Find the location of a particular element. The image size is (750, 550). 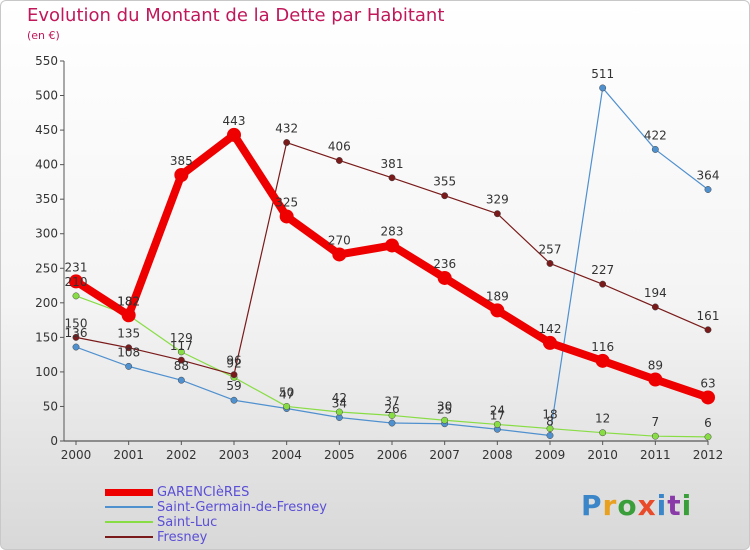

data-label: 406 is located at coordinates (339, 146).